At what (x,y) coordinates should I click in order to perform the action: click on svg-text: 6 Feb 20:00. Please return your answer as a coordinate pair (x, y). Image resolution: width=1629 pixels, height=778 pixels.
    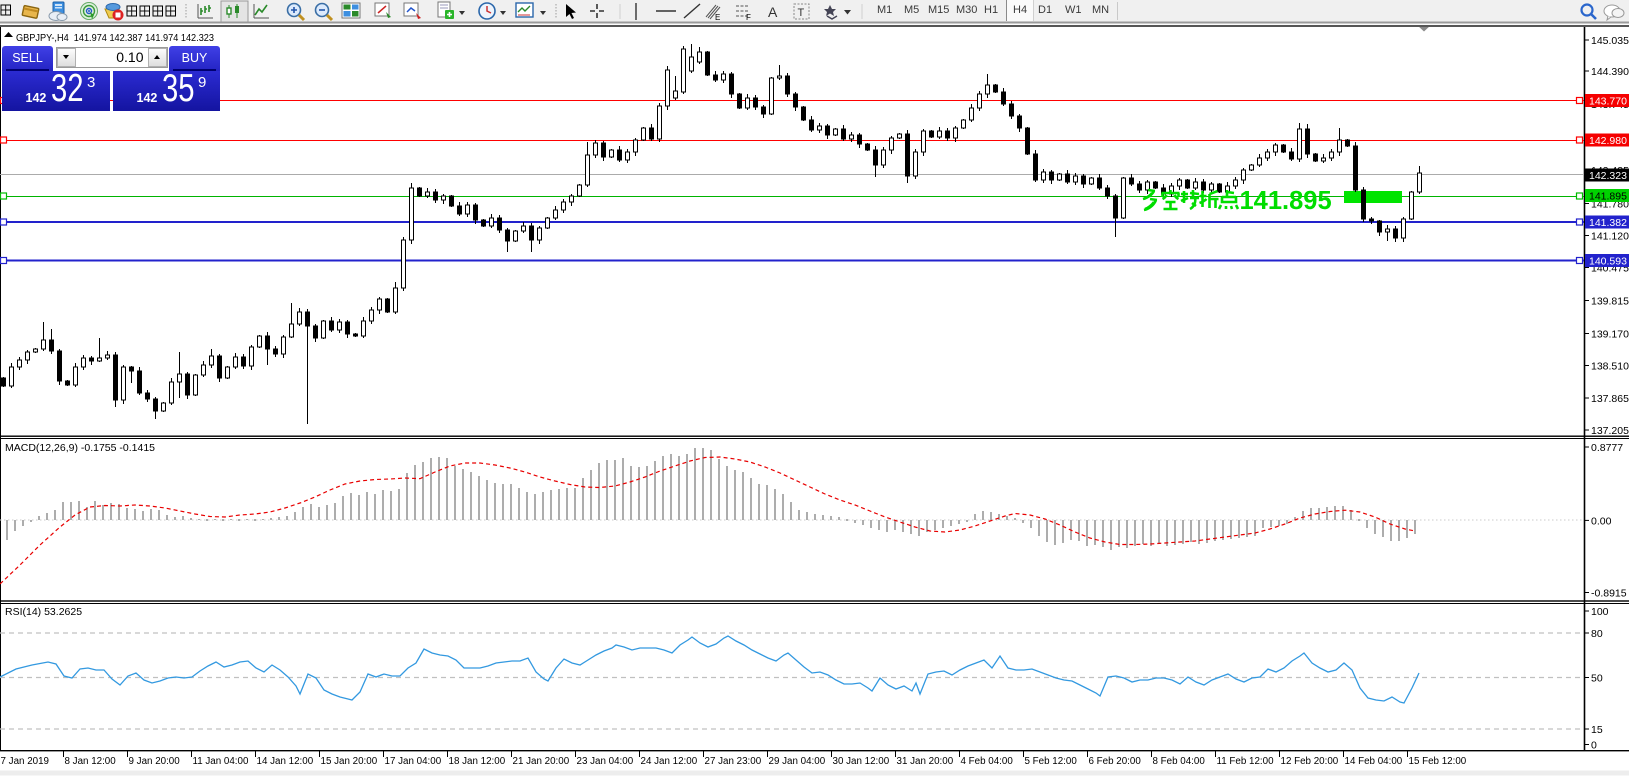
    Looking at the image, I should click on (1115, 761).